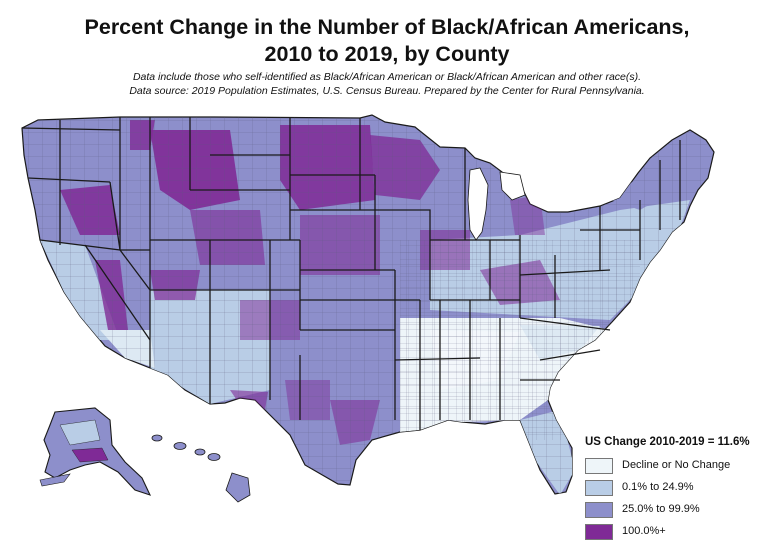 The height and width of the screenshot is (559, 774). What do you see at coordinates (667, 442) in the screenshot?
I see `legend-title: US Change 2010-2019 = 11.6%` at bounding box center [667, 442].